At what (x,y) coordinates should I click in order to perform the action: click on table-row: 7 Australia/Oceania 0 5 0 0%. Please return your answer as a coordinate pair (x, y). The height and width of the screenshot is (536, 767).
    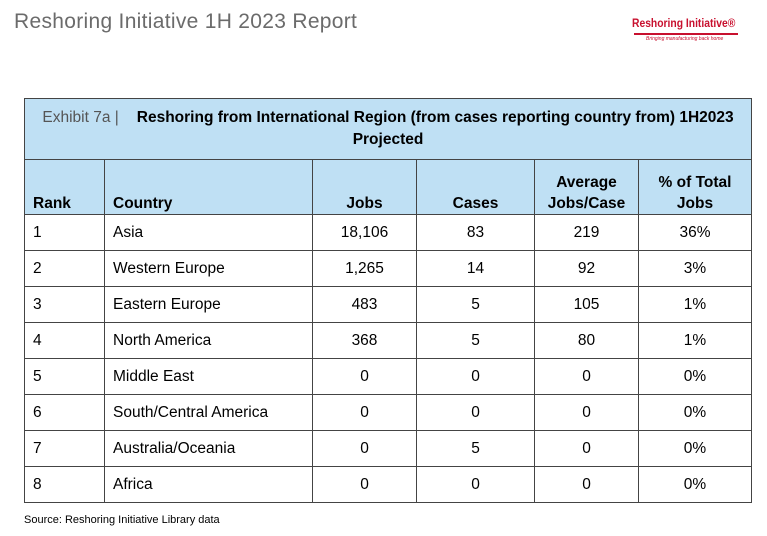
    Looking at the image, I should click on (388, 448).